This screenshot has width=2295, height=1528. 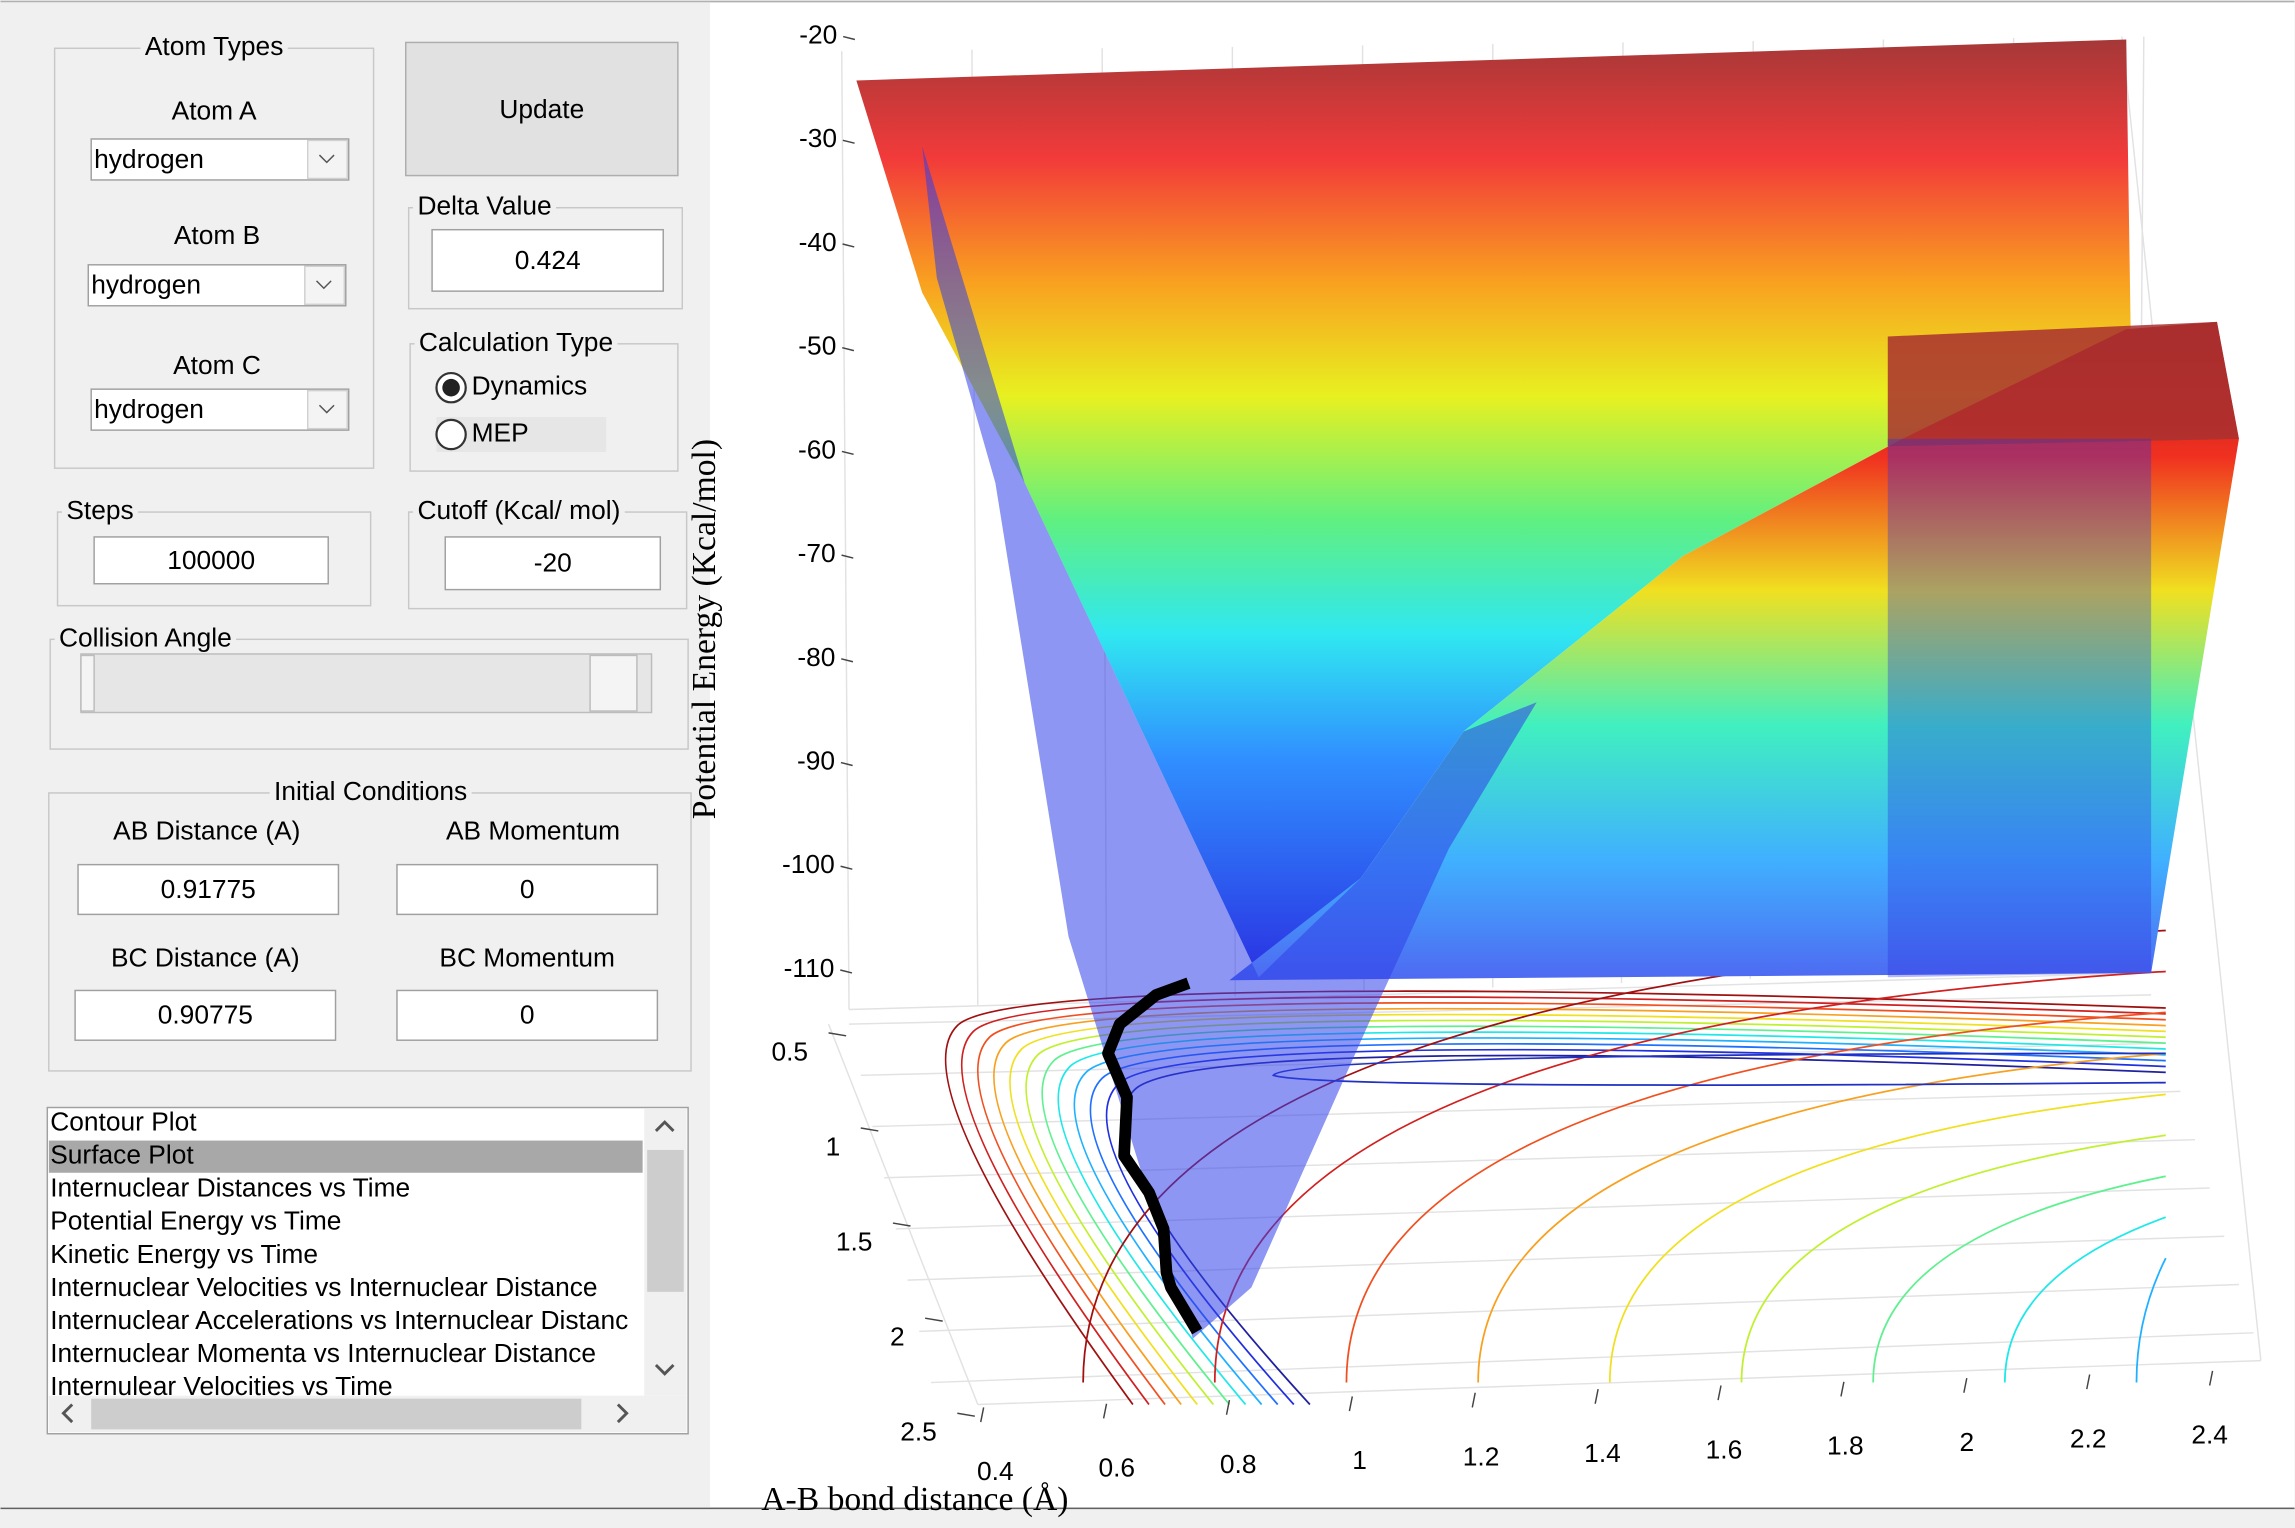 What do you see at coordinates (2209, 1435) in the screenshot?
I see `x-tick-label: 2.4` at bounding box center [2209, 1435].